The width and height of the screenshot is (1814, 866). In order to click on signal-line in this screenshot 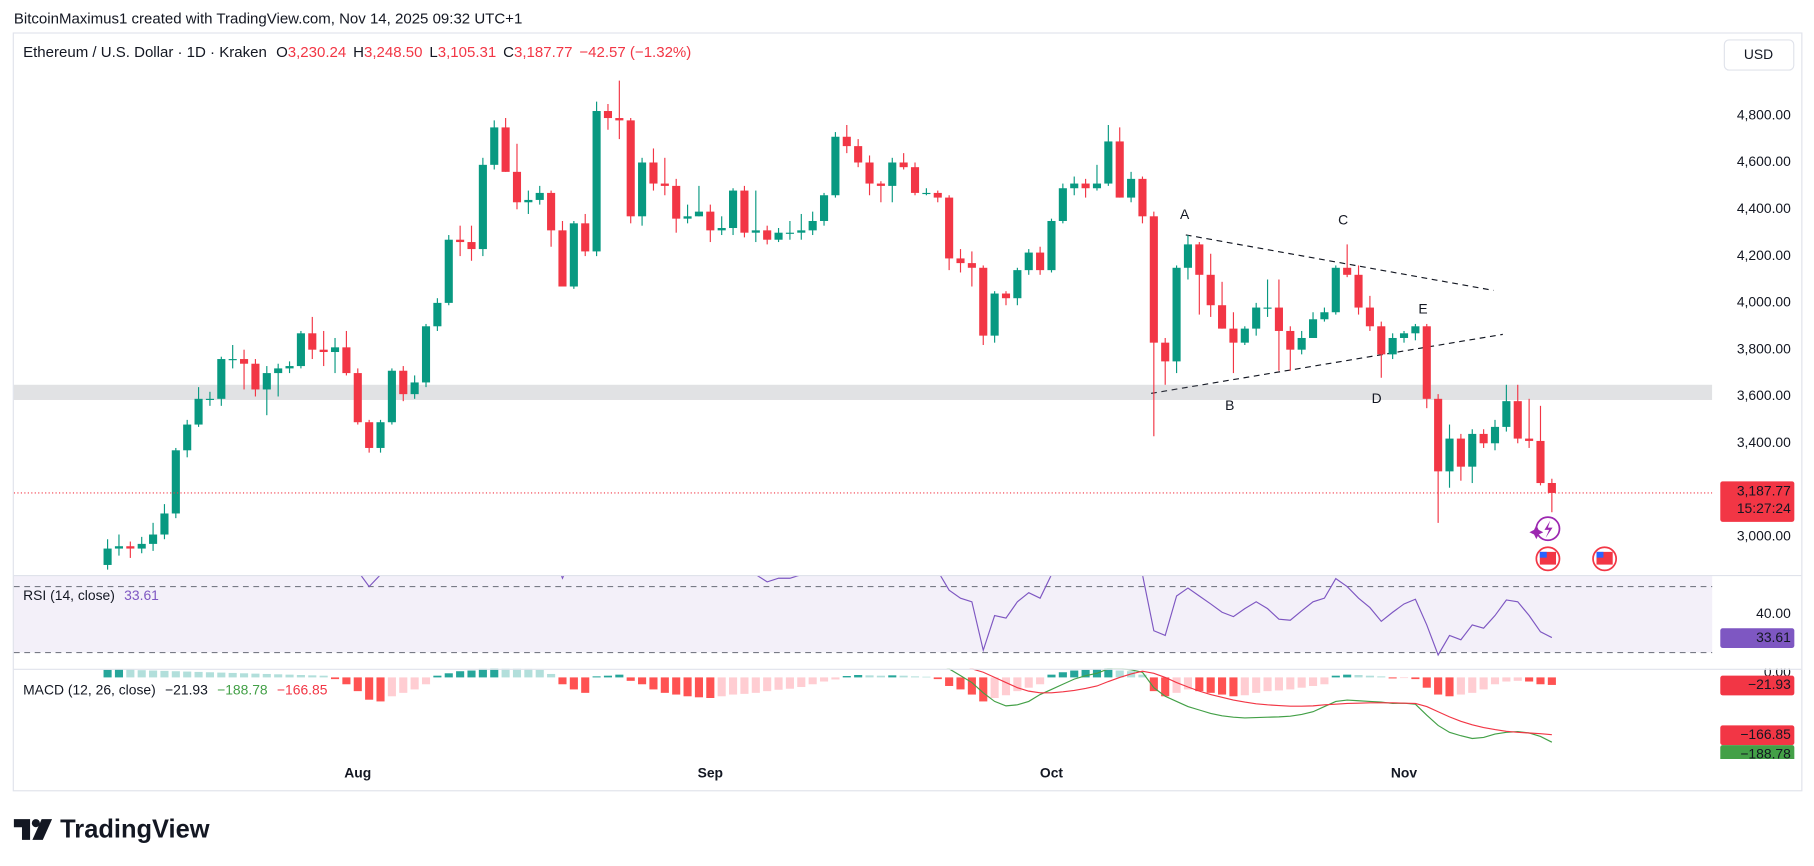, I will do `click(1260, 702)`.